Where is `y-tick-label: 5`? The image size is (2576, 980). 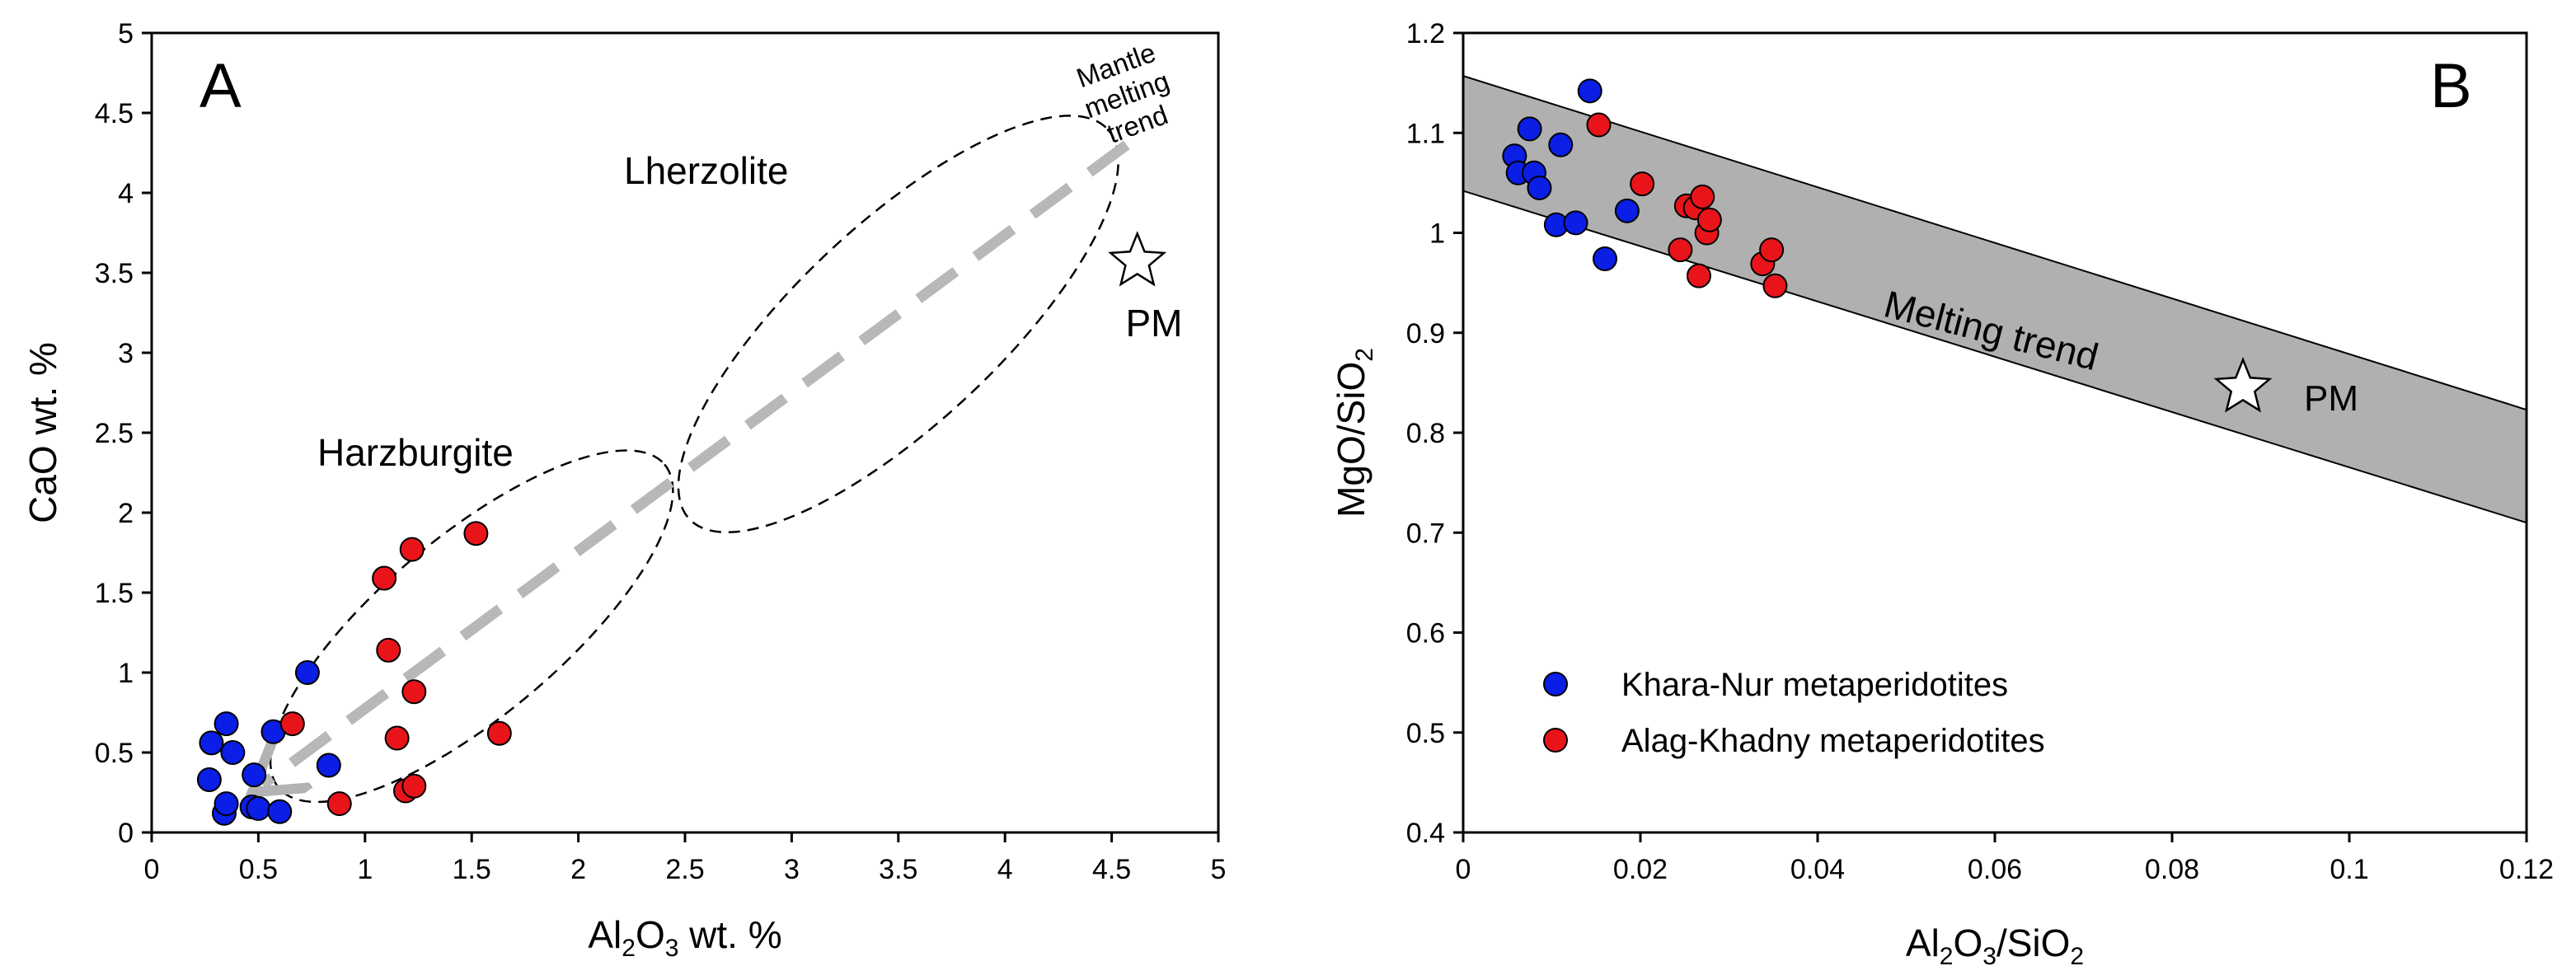
y-tick-label: 5 is located at coordinates (126, 33).